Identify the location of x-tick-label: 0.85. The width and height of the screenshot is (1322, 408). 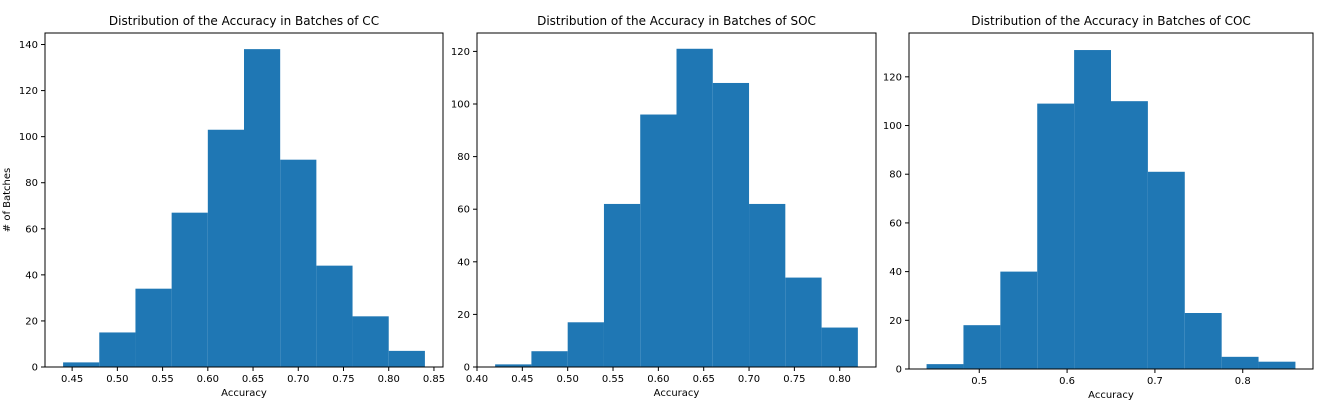
(434, 379).